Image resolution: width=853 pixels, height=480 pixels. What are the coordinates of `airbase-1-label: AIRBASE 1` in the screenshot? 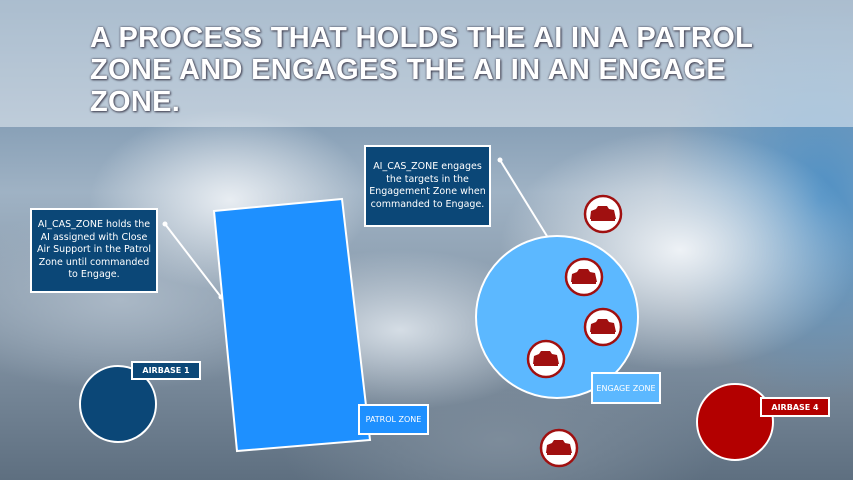 It's located at (166, 370).